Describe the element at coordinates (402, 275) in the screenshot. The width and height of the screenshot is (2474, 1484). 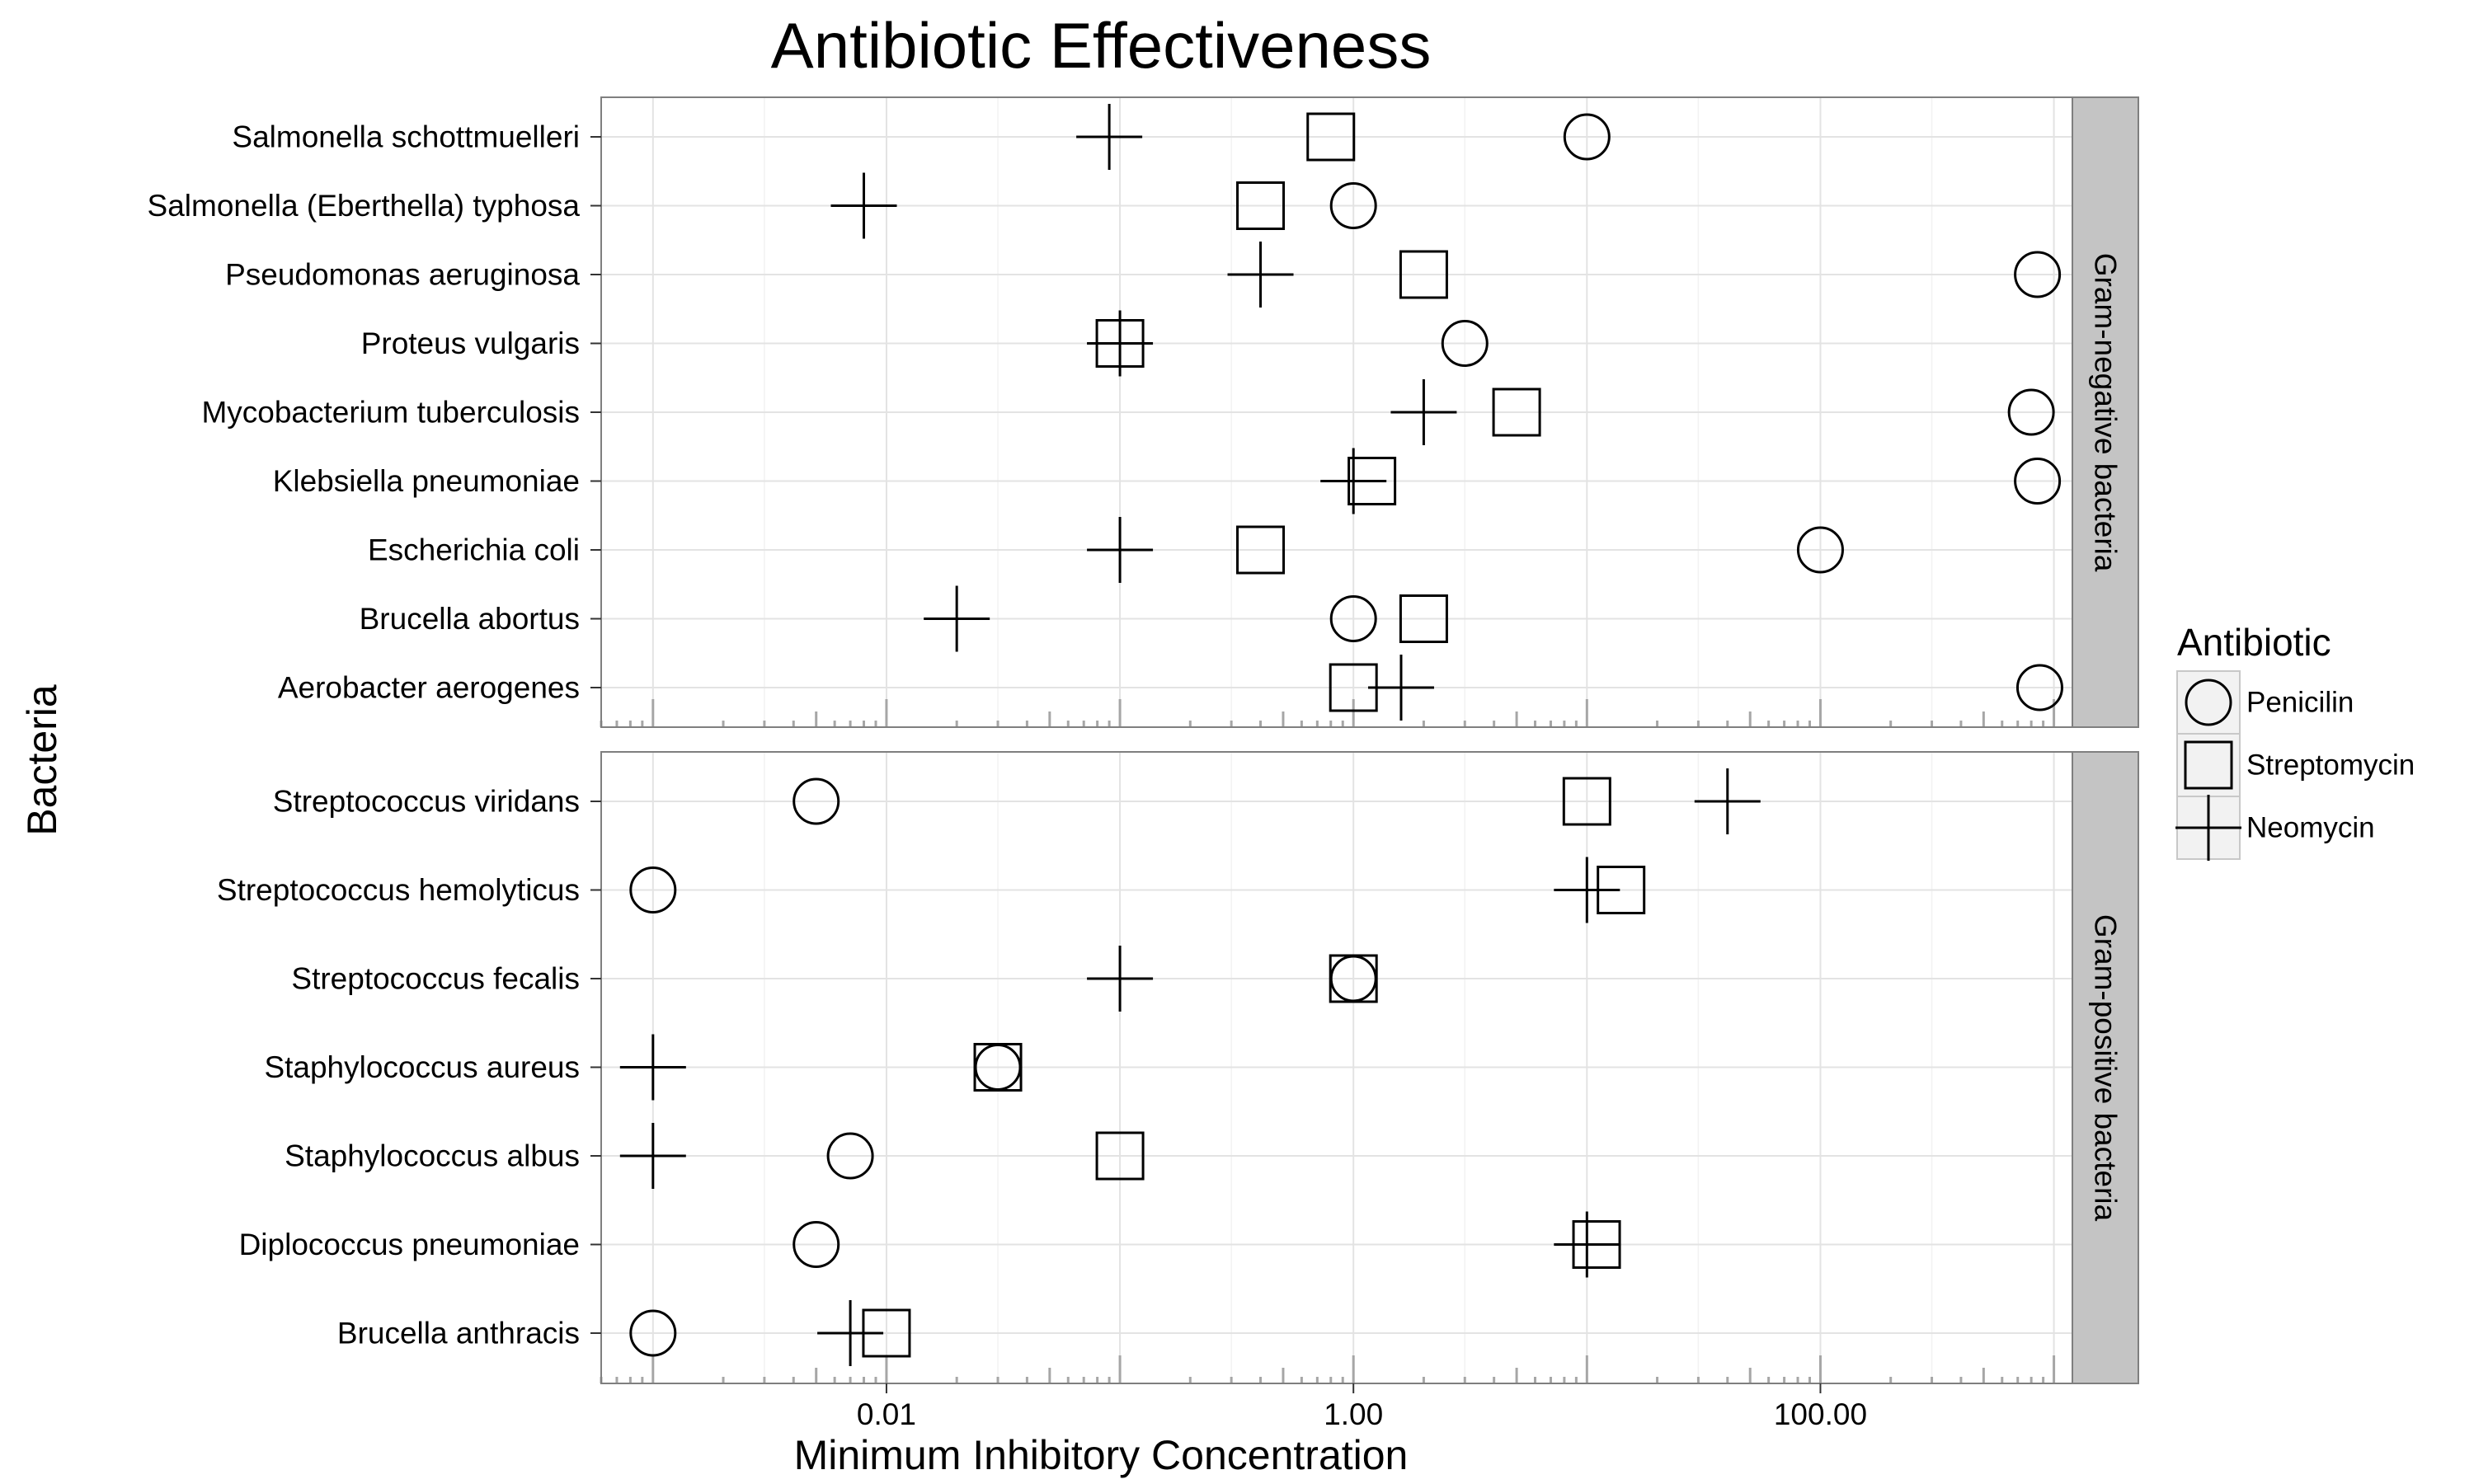
I see `category-label: Pseudomonas aeruginosa` at that location.